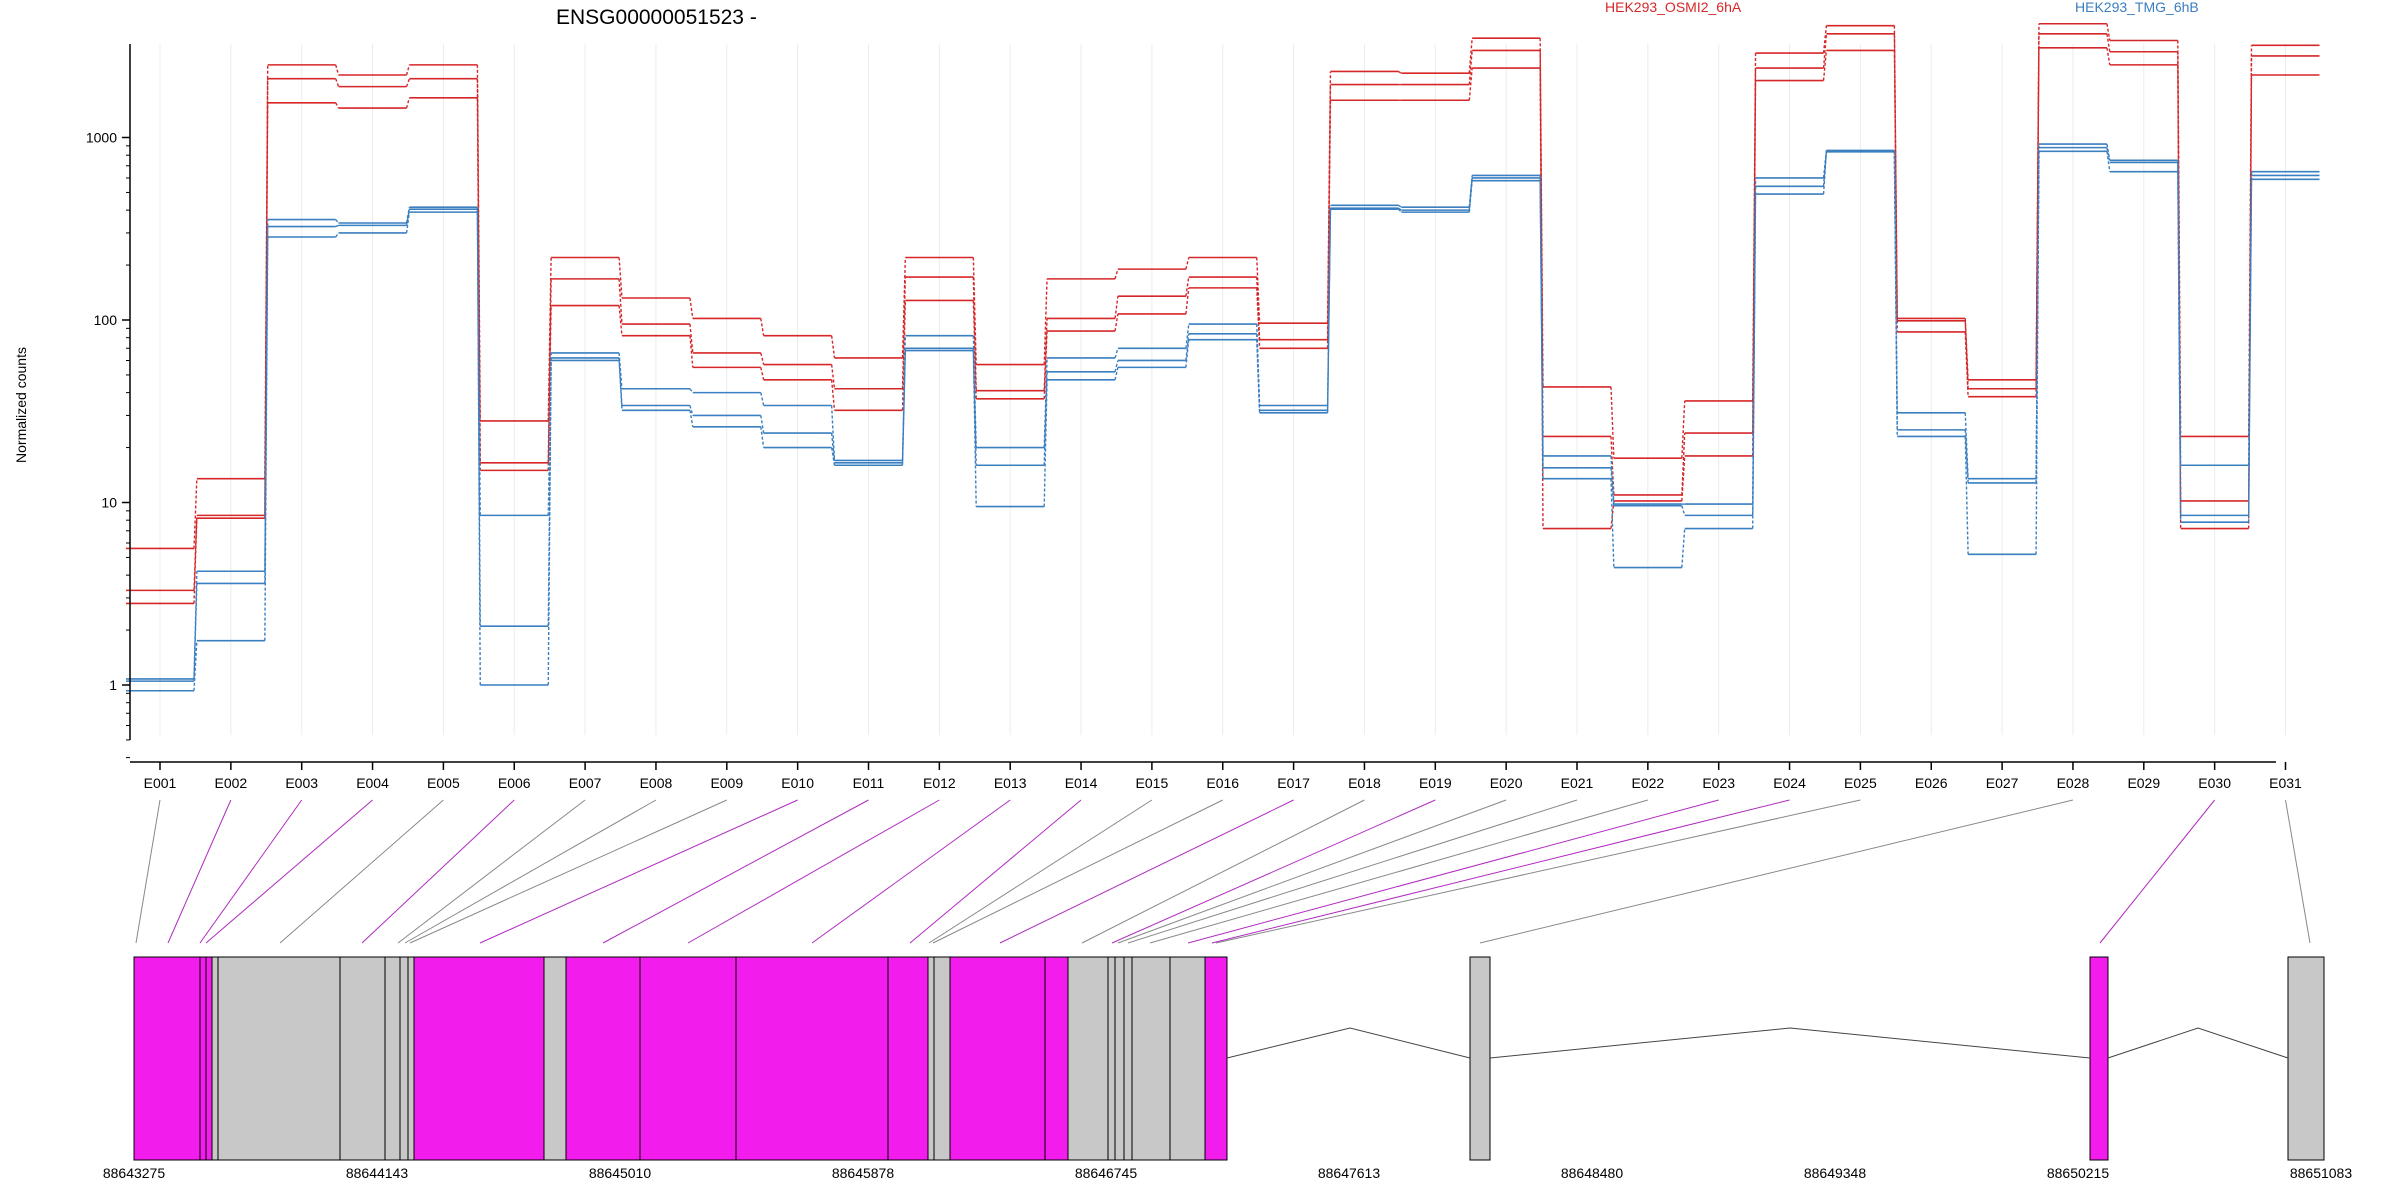  I want to click on x-tick-label: E002, so click(230, 783).